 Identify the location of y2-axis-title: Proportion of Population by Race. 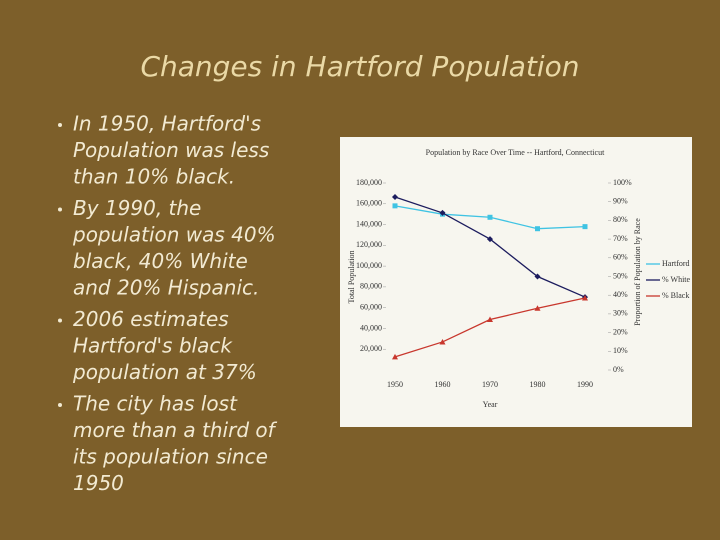
(637, 272).